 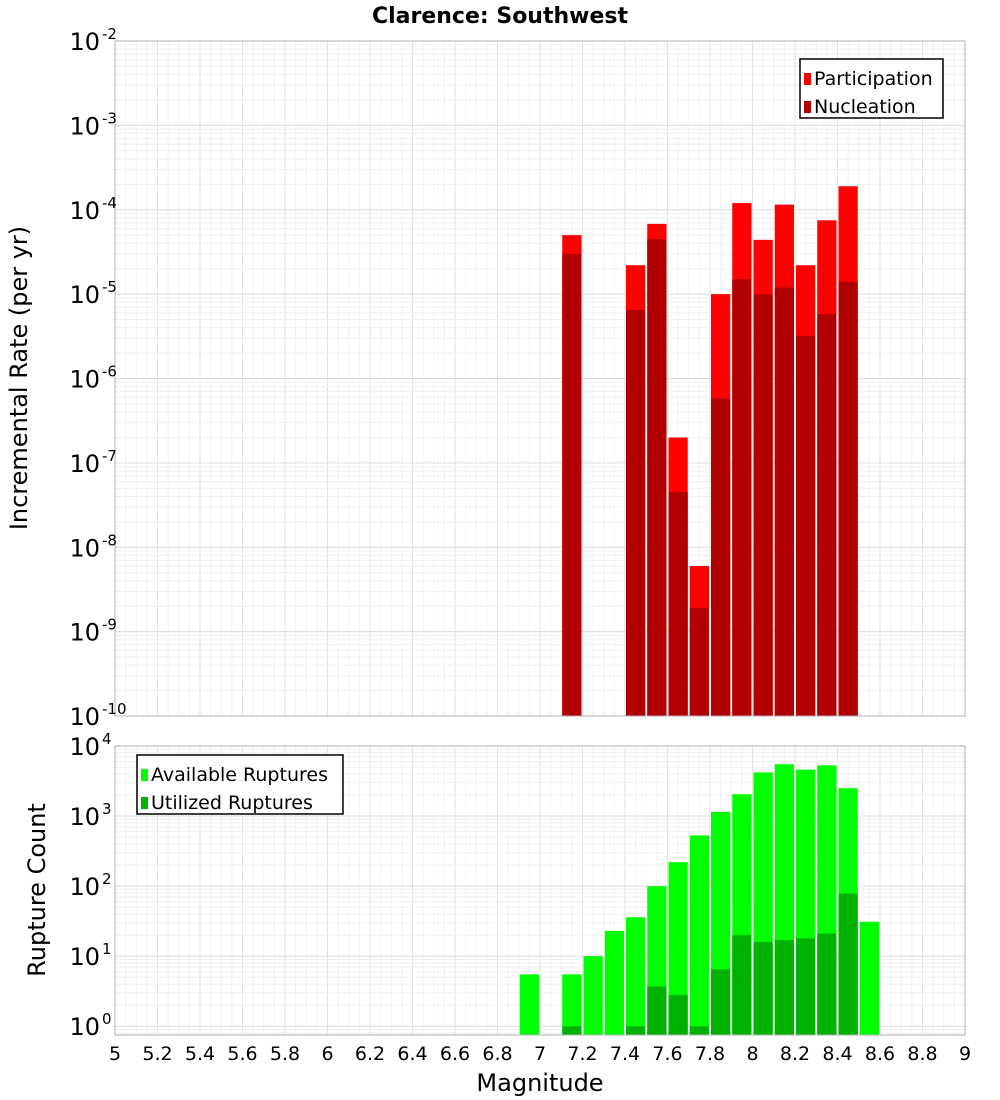 What do you see at coordinates (865, 107) in the screenshot?
I see `rate-legend-label: Nucleation` at bounding box center [865, 107].